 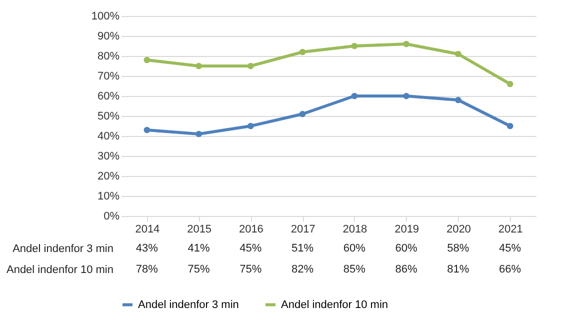 I want to click on x-tick-label: 2020, so click(x=458, y=230).